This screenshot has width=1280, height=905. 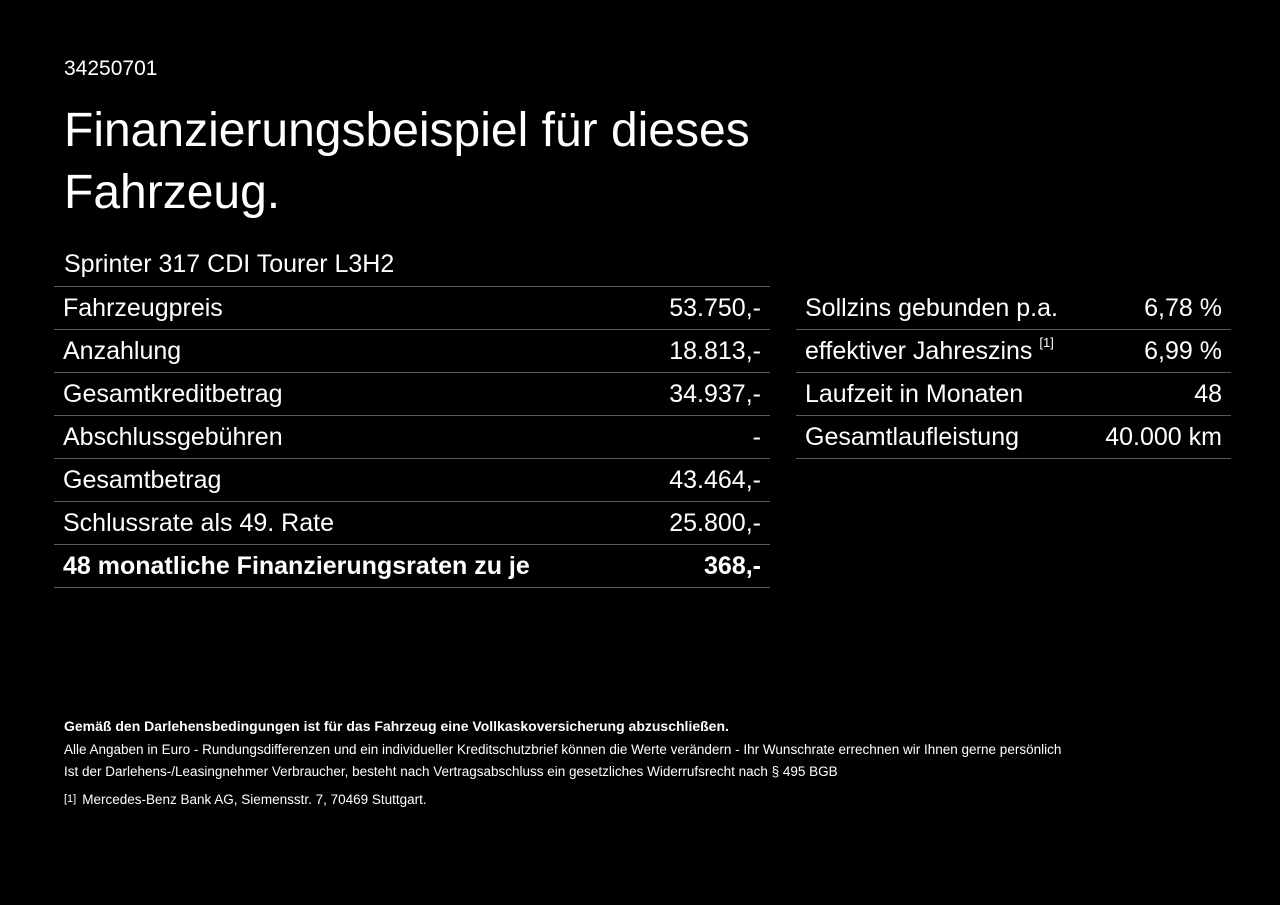 I want to click on label-text: effektiver Jahreszins, so click(x=919, y=350).